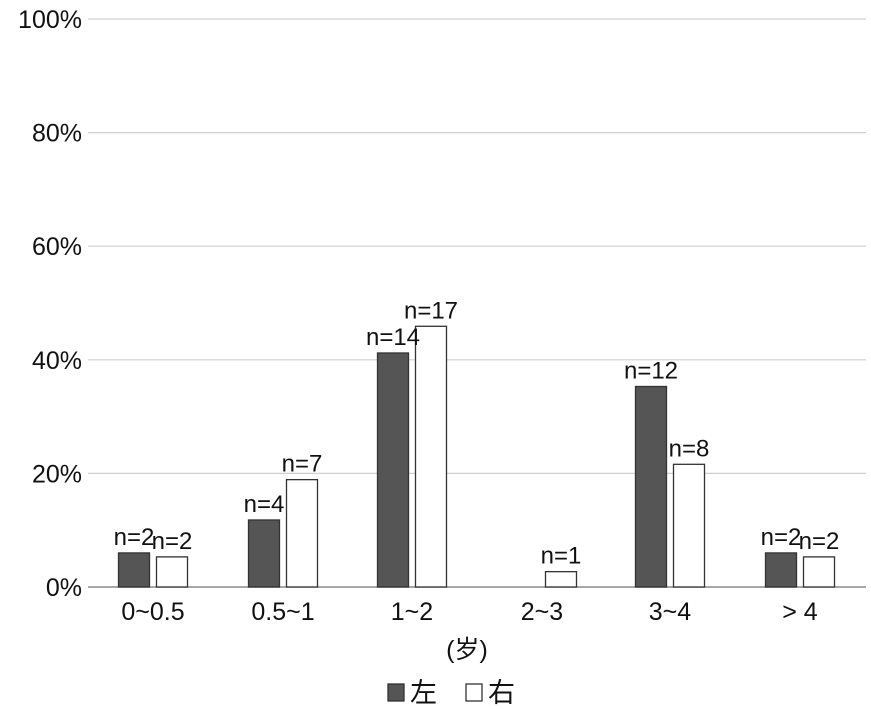 The image size is (871, 709). I want to click on legend-label: 右, so click(501, 693).